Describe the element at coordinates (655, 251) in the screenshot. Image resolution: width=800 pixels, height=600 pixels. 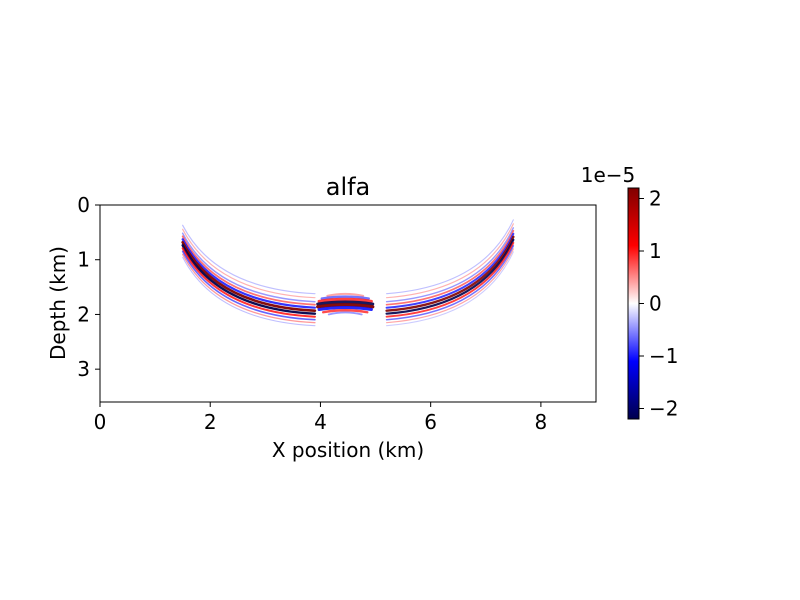
I see `colorbar-tick-label: 1` at that location.